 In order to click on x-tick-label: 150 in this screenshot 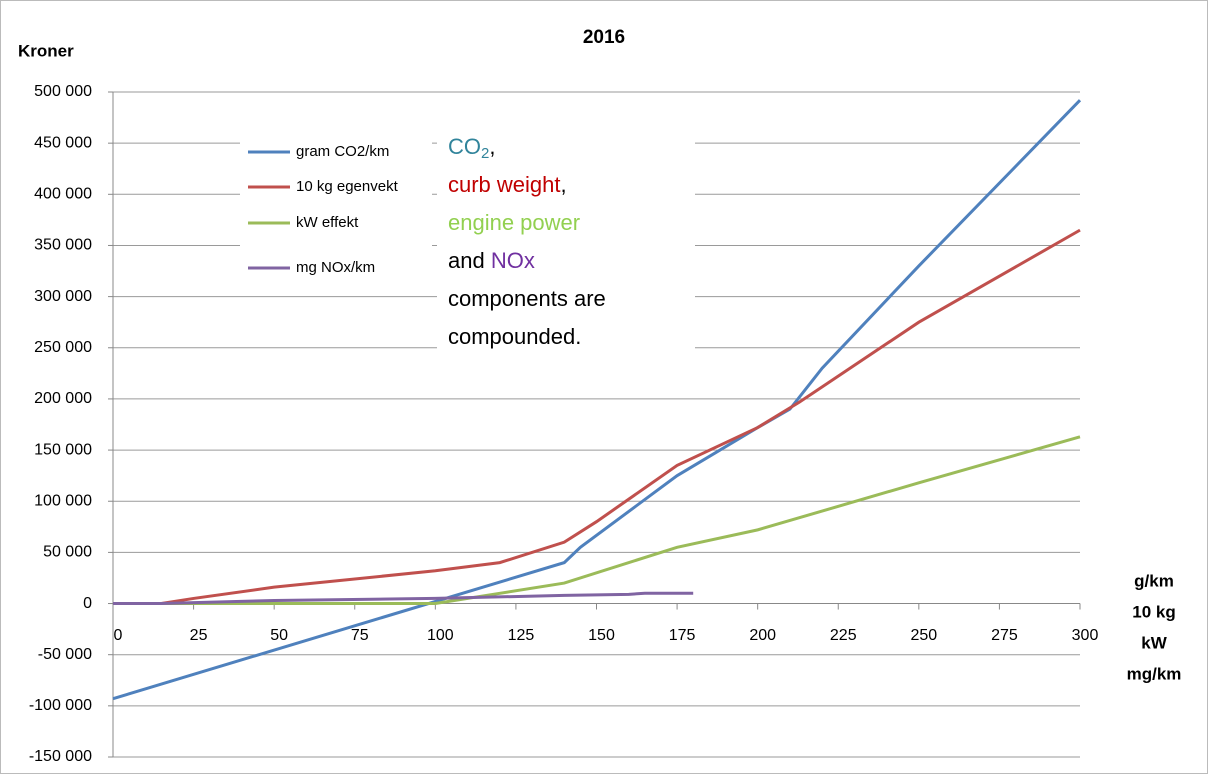, I will do `click(601, 635)`.